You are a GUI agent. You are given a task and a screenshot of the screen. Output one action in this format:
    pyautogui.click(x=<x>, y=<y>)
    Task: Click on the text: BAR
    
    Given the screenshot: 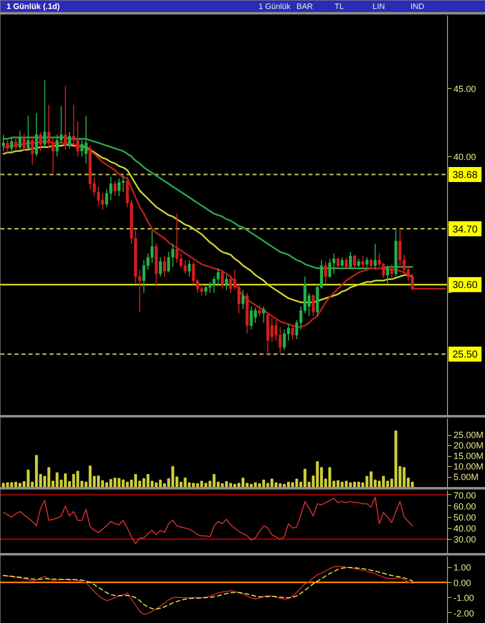 What is the action you would take?
    pyautogui.click(x=305, y=6)
    